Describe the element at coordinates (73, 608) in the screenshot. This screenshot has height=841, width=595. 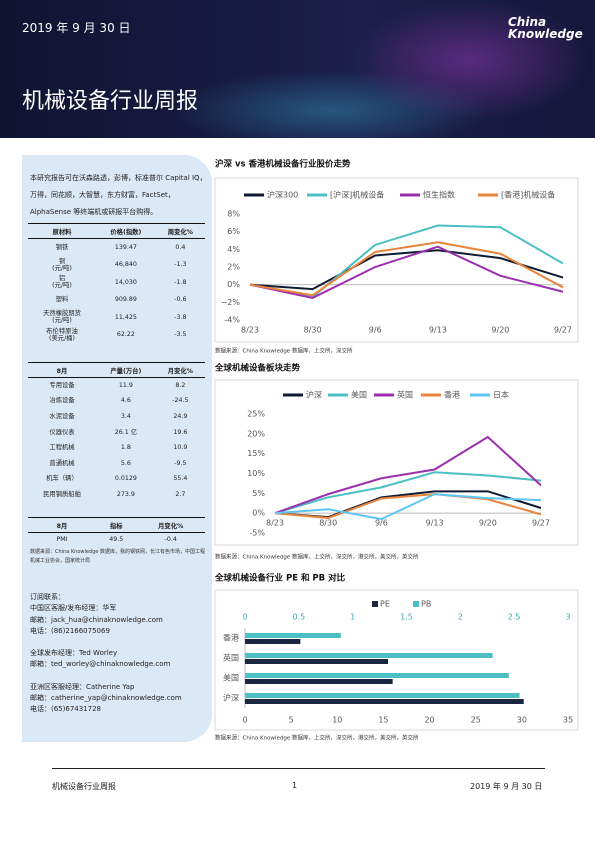
I see `contact-line: 中国区客服/发布经理：华军` at that location.